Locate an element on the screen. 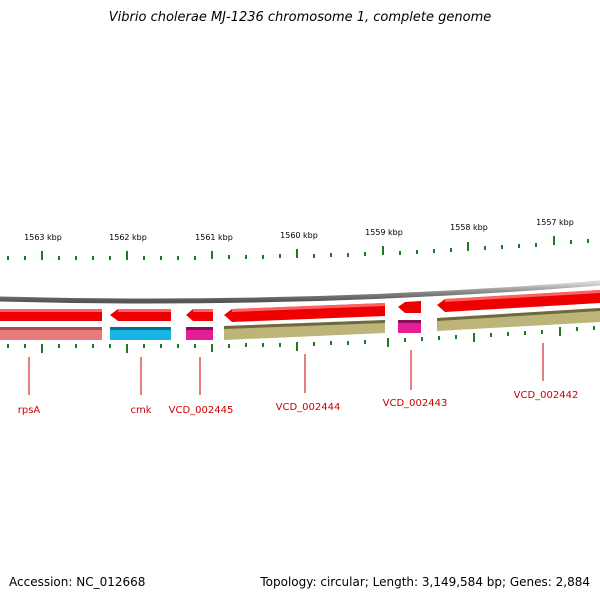  forward-strand-genes is located at coordinates (300, 306).